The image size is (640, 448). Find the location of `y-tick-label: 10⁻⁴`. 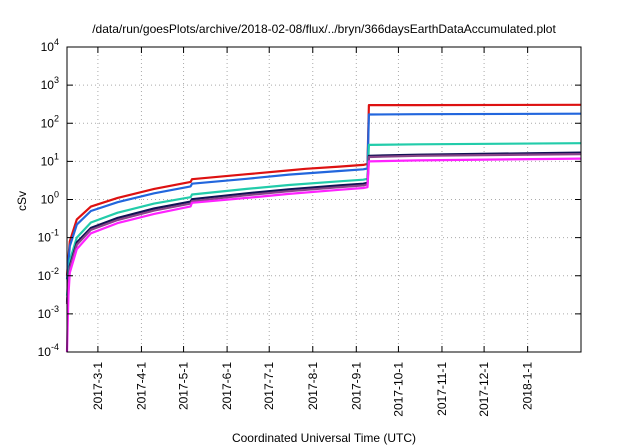

y-tick-label: 10⁻⁴ is located at coordinates (48, 350).